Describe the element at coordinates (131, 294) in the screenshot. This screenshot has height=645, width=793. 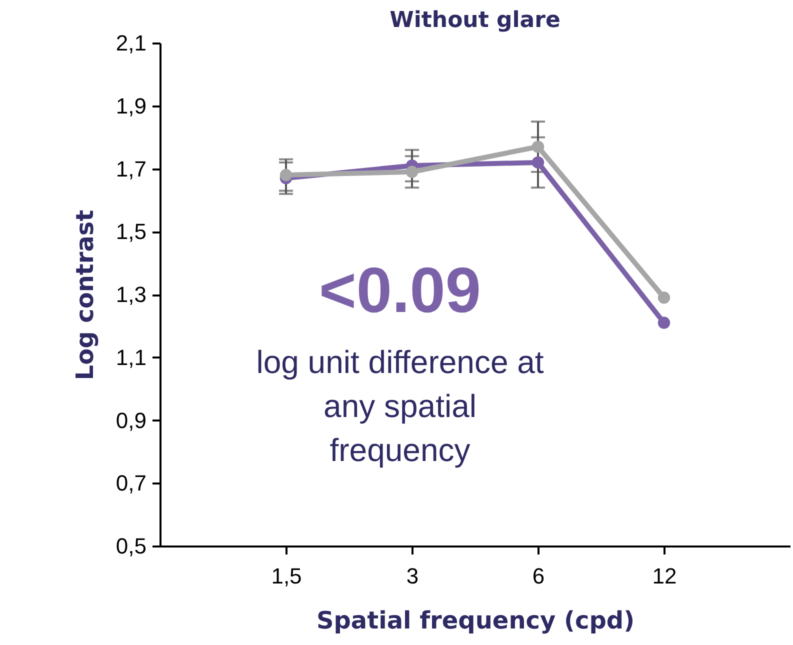
I see `y-tick-label: 1,3` at that location.